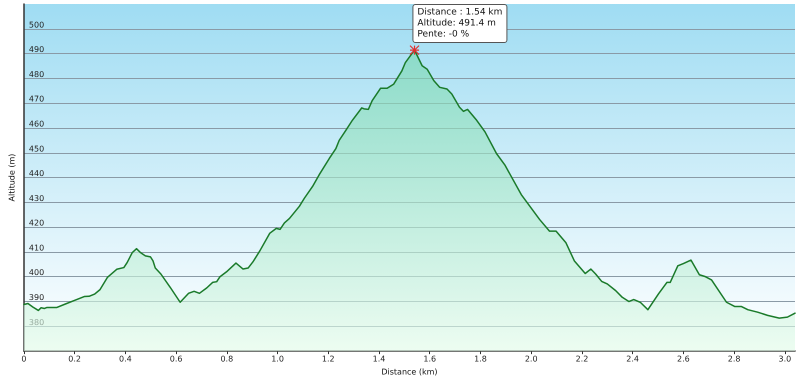 The height and width of the screenshot is (381, 800). I want to click on y-axis-title: Altitude (m), so click(12, 178).